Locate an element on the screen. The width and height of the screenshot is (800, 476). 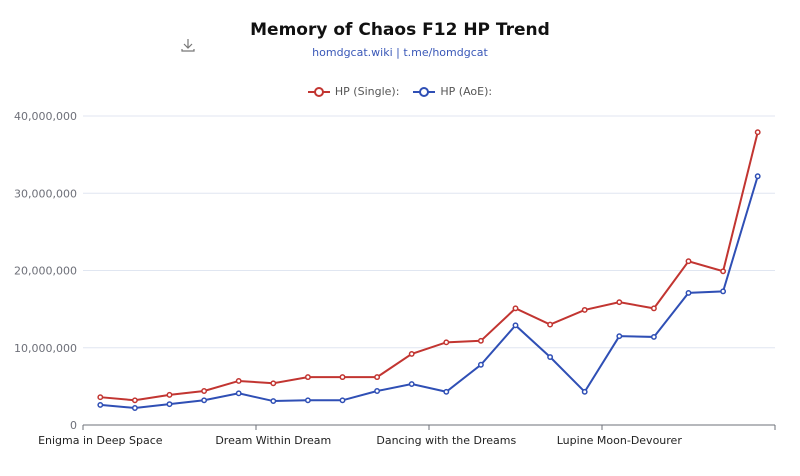
download-icon is located at coordinates (188, 45).